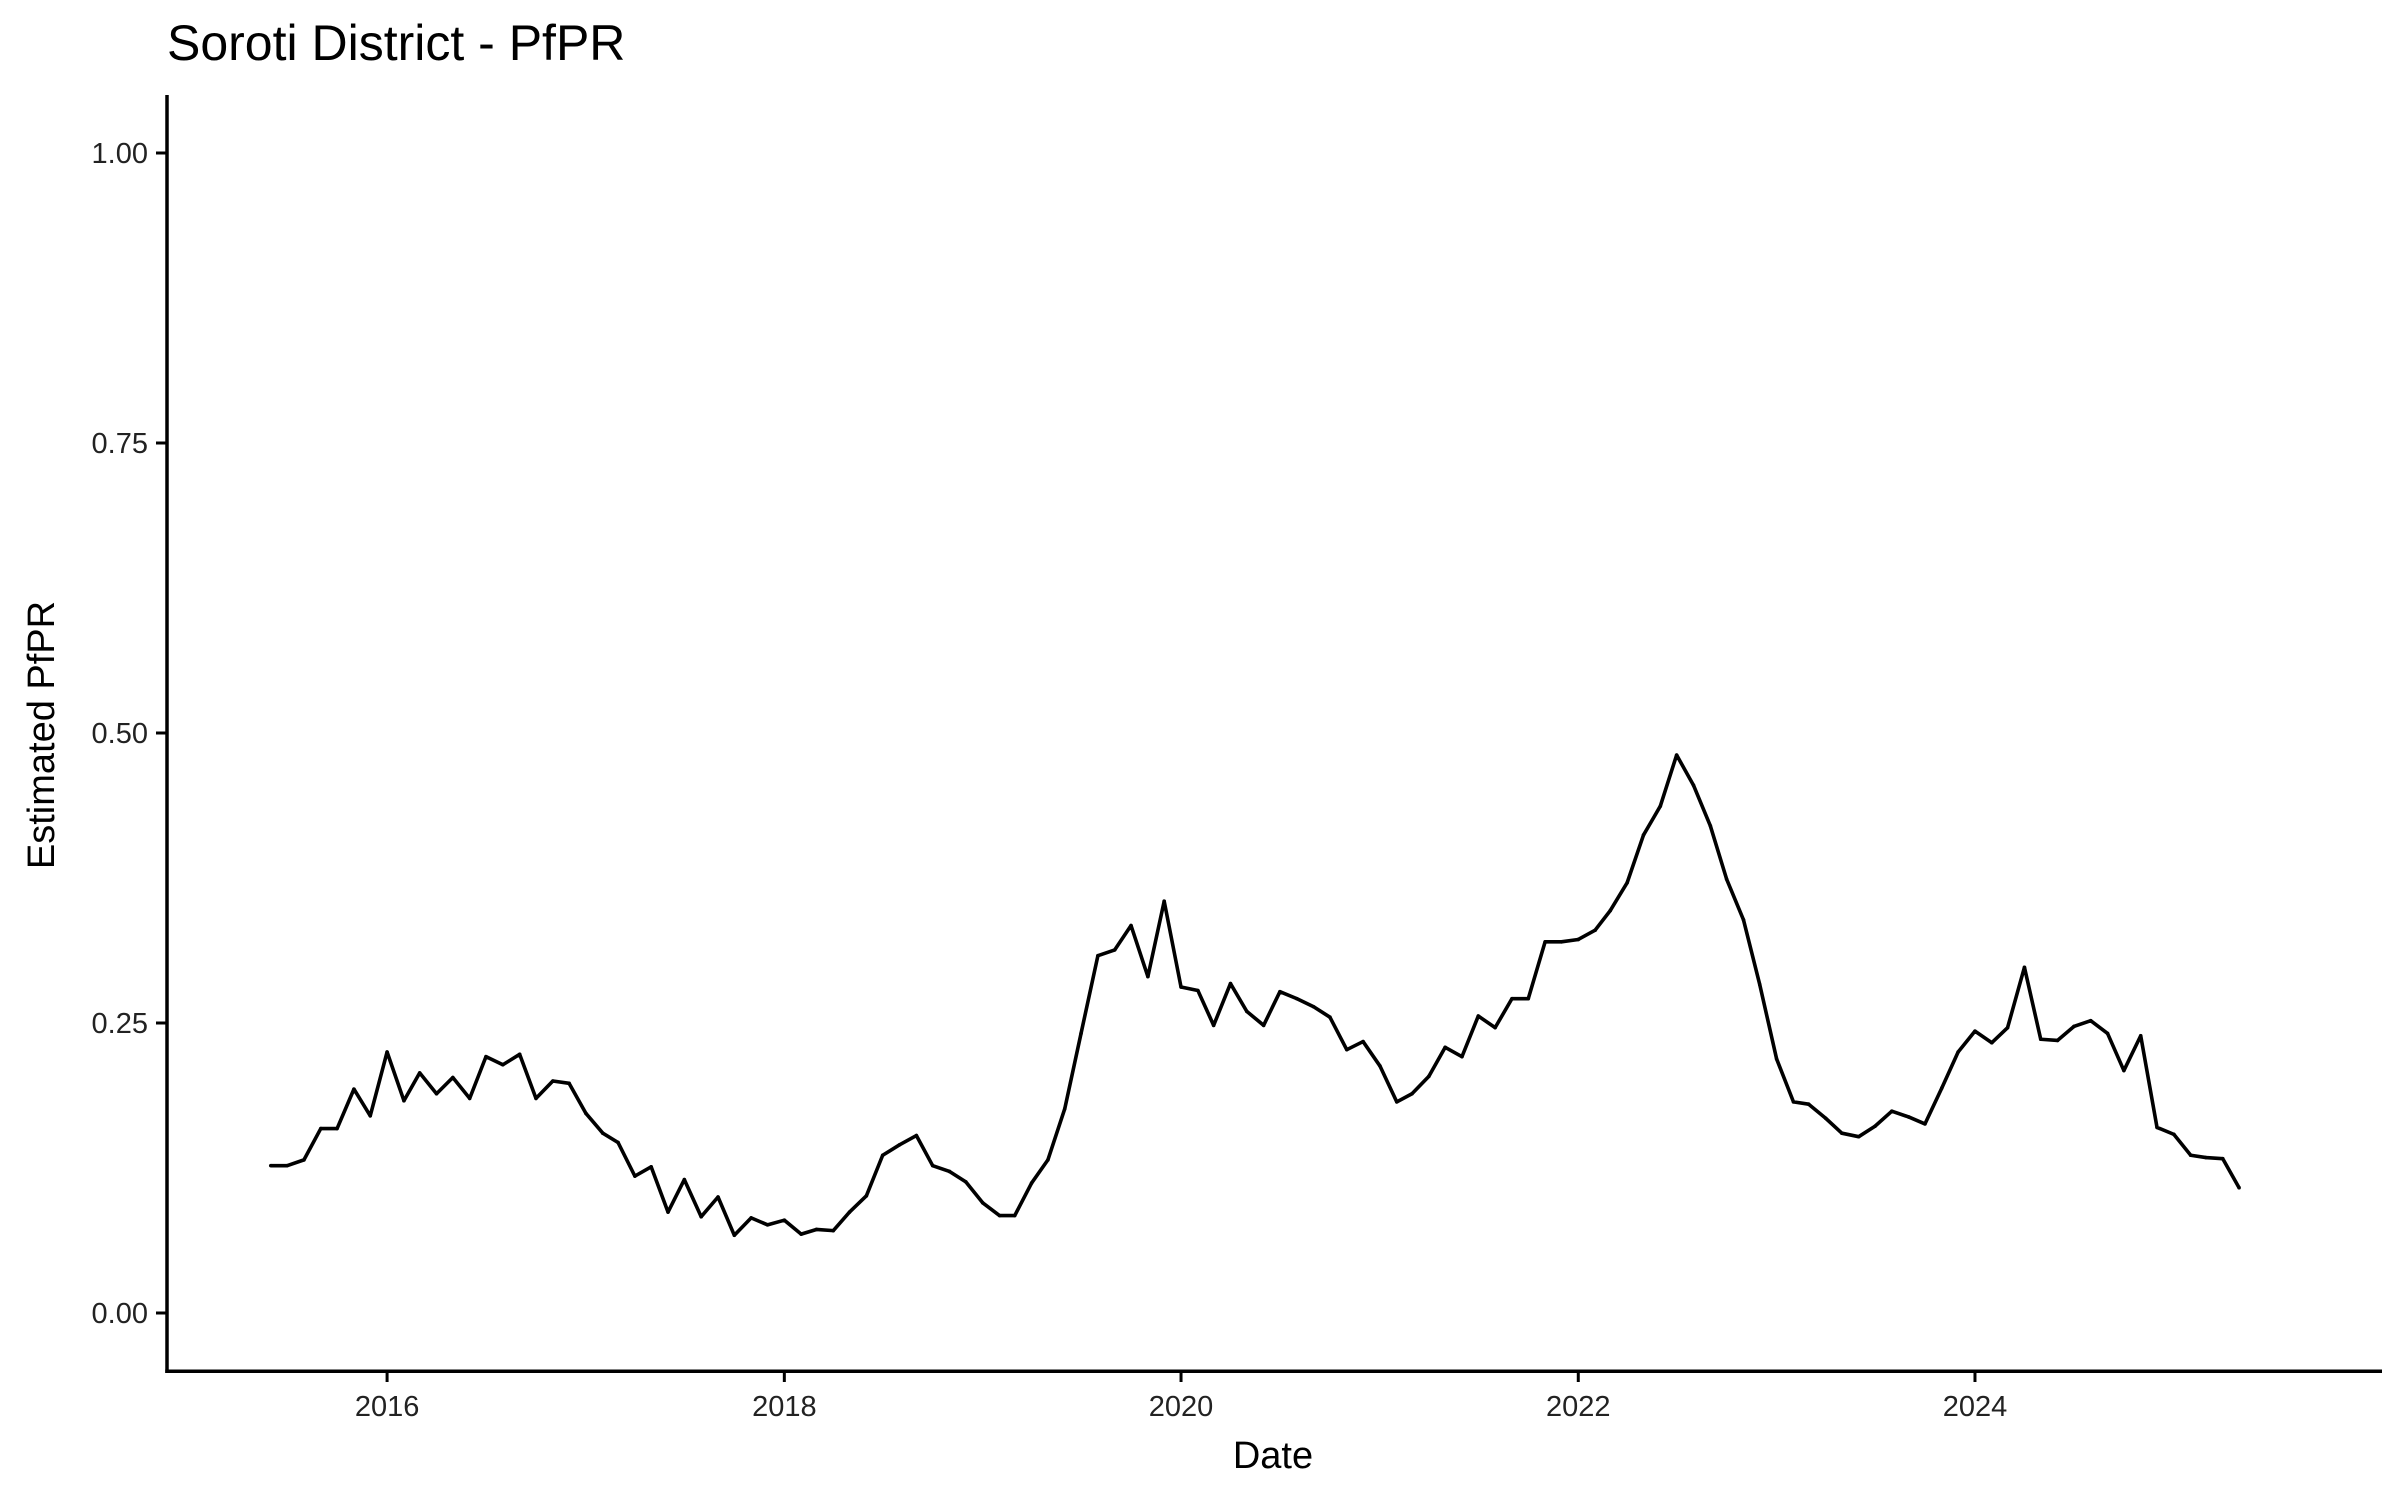 This screenshot has height=1500, width=2400. I want to click on y-axis-ticks: 0.00 0.25 0.50 0.75 1.00, so click(129, 734).